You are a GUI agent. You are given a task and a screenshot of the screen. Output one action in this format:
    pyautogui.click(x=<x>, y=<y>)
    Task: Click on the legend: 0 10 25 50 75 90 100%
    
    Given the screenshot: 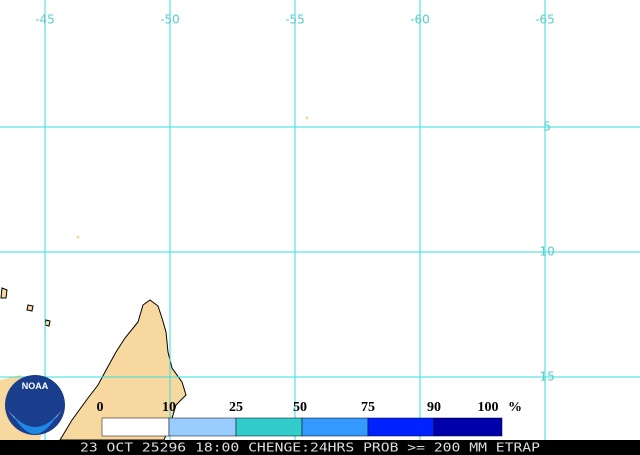 What is the action you would take?
    pyautogui.click(x=309, y=418)
    